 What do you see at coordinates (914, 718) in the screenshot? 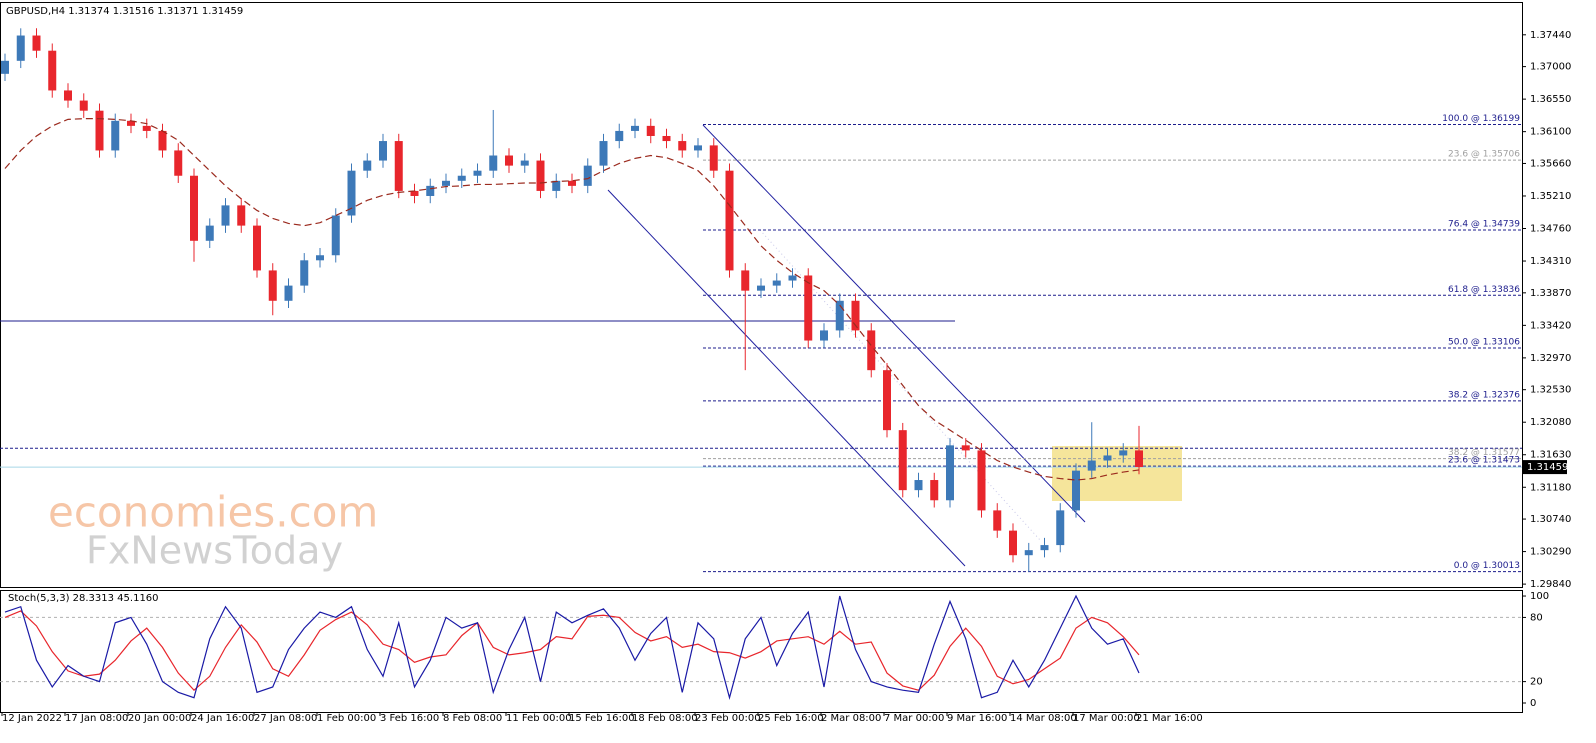
I see `x-tick-label: 7 Mar 00:00` at bounding box center [914, 718].